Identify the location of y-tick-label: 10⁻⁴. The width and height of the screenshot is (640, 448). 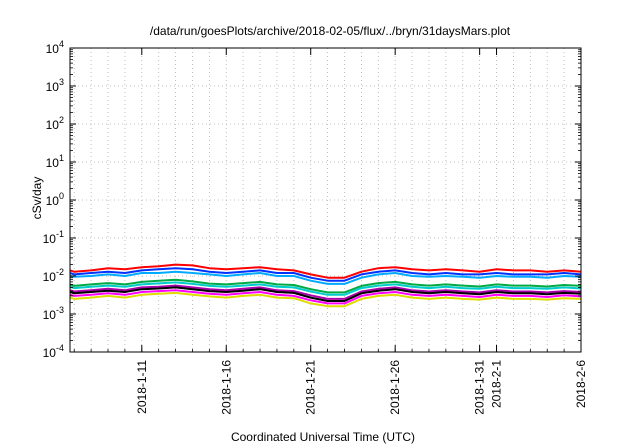
(53, 351).